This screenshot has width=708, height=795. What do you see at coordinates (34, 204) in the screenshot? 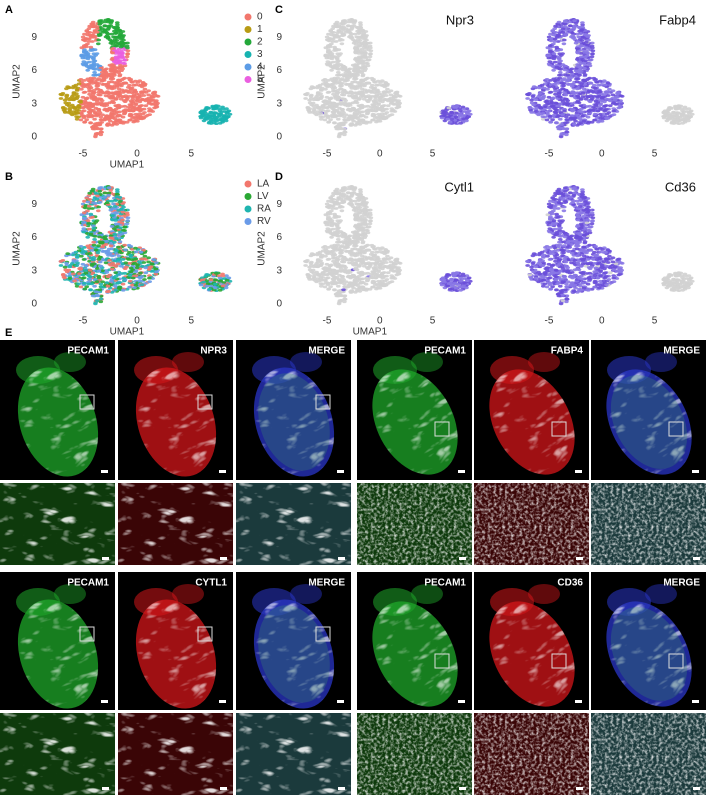
I see `y-tick-label: 9` at bounding box center [34, 204].